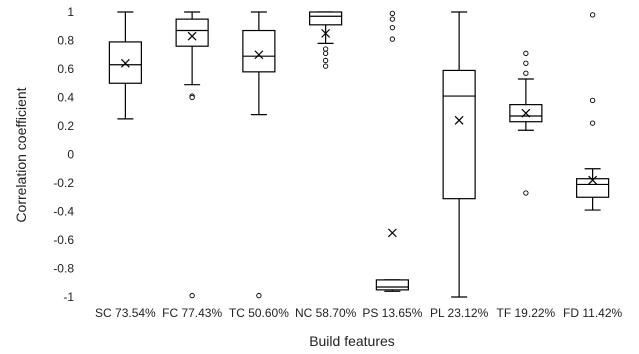 Image resolution: width=639 pixels, height=354 pixels. Describe the element at coordinates (63, 212) in the screenshot. I see `y-tick-label: -0.4` at that location.